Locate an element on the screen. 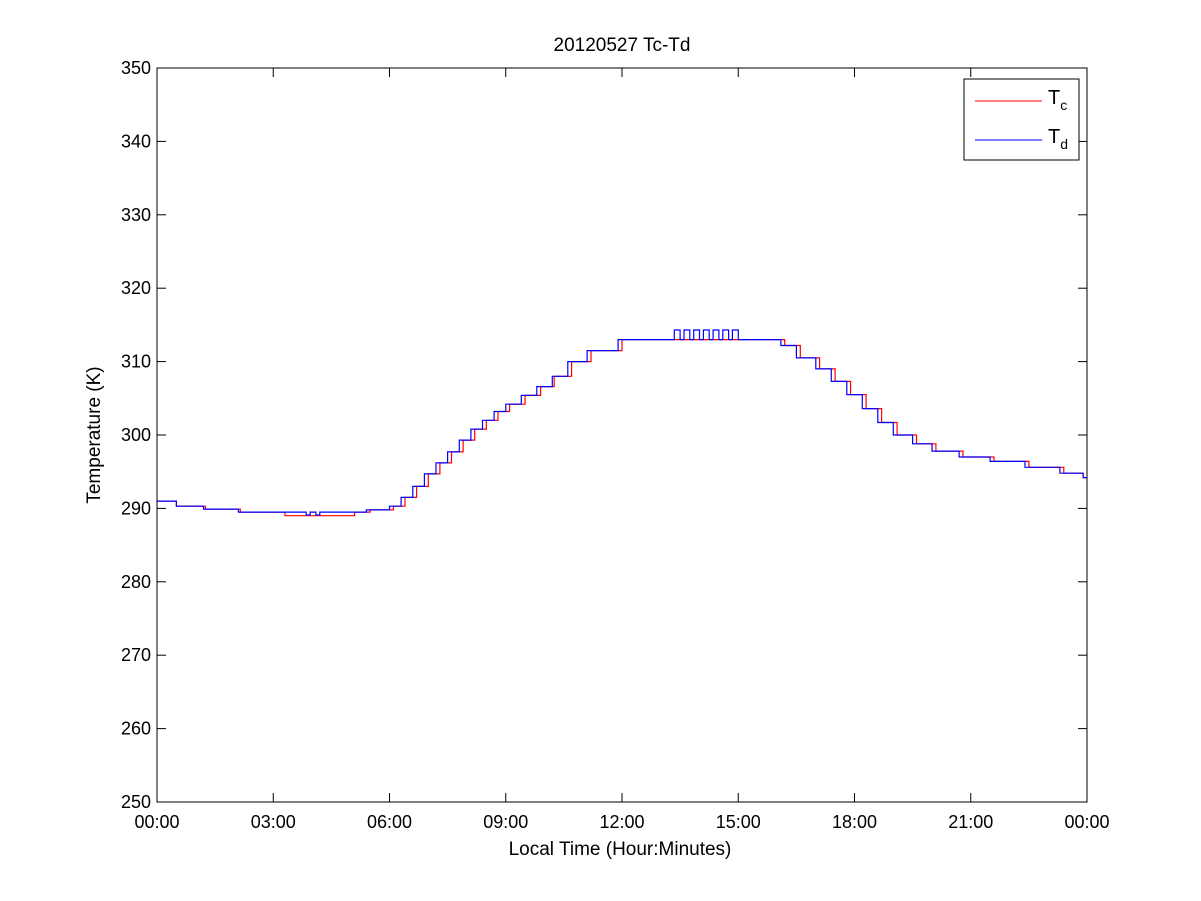  y-tick-label: 270 is located at coordinates (136, 655).